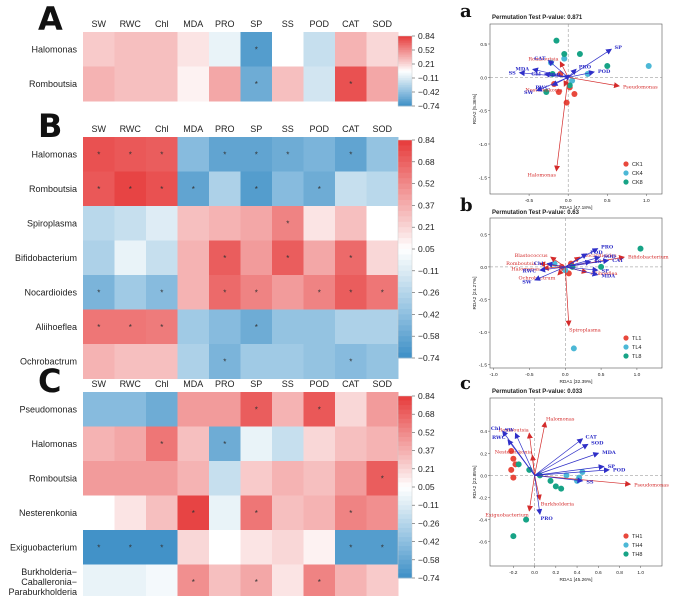 The height and width of the screenshot is (596, 685). I want to click on colorbar-tick-label-A-3: −0.11, so click(428, 78).